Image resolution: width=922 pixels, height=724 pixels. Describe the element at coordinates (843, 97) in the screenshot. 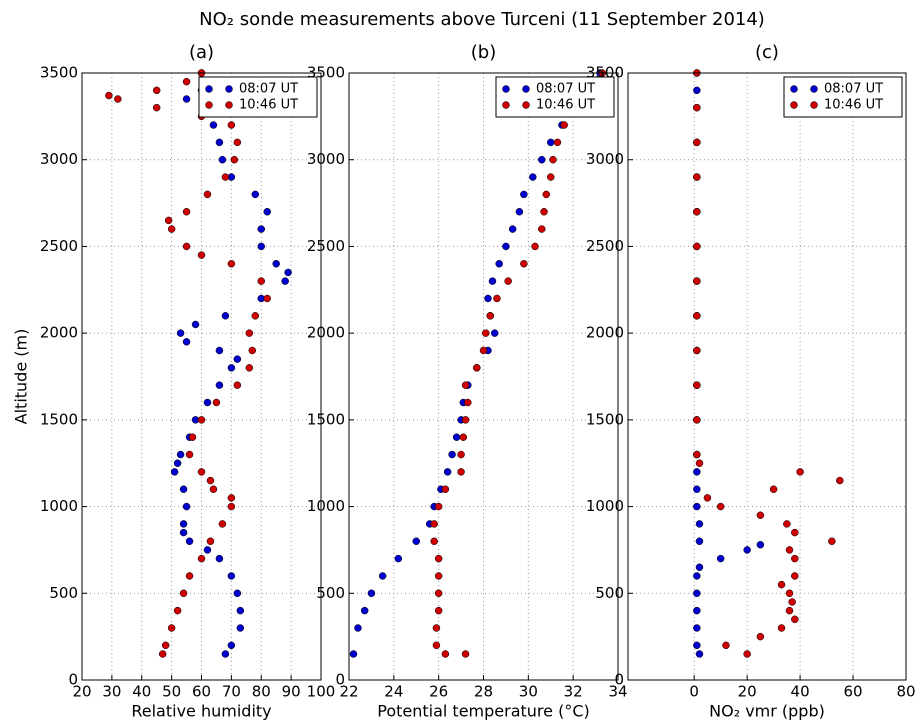

I see `legend-box` at that location.